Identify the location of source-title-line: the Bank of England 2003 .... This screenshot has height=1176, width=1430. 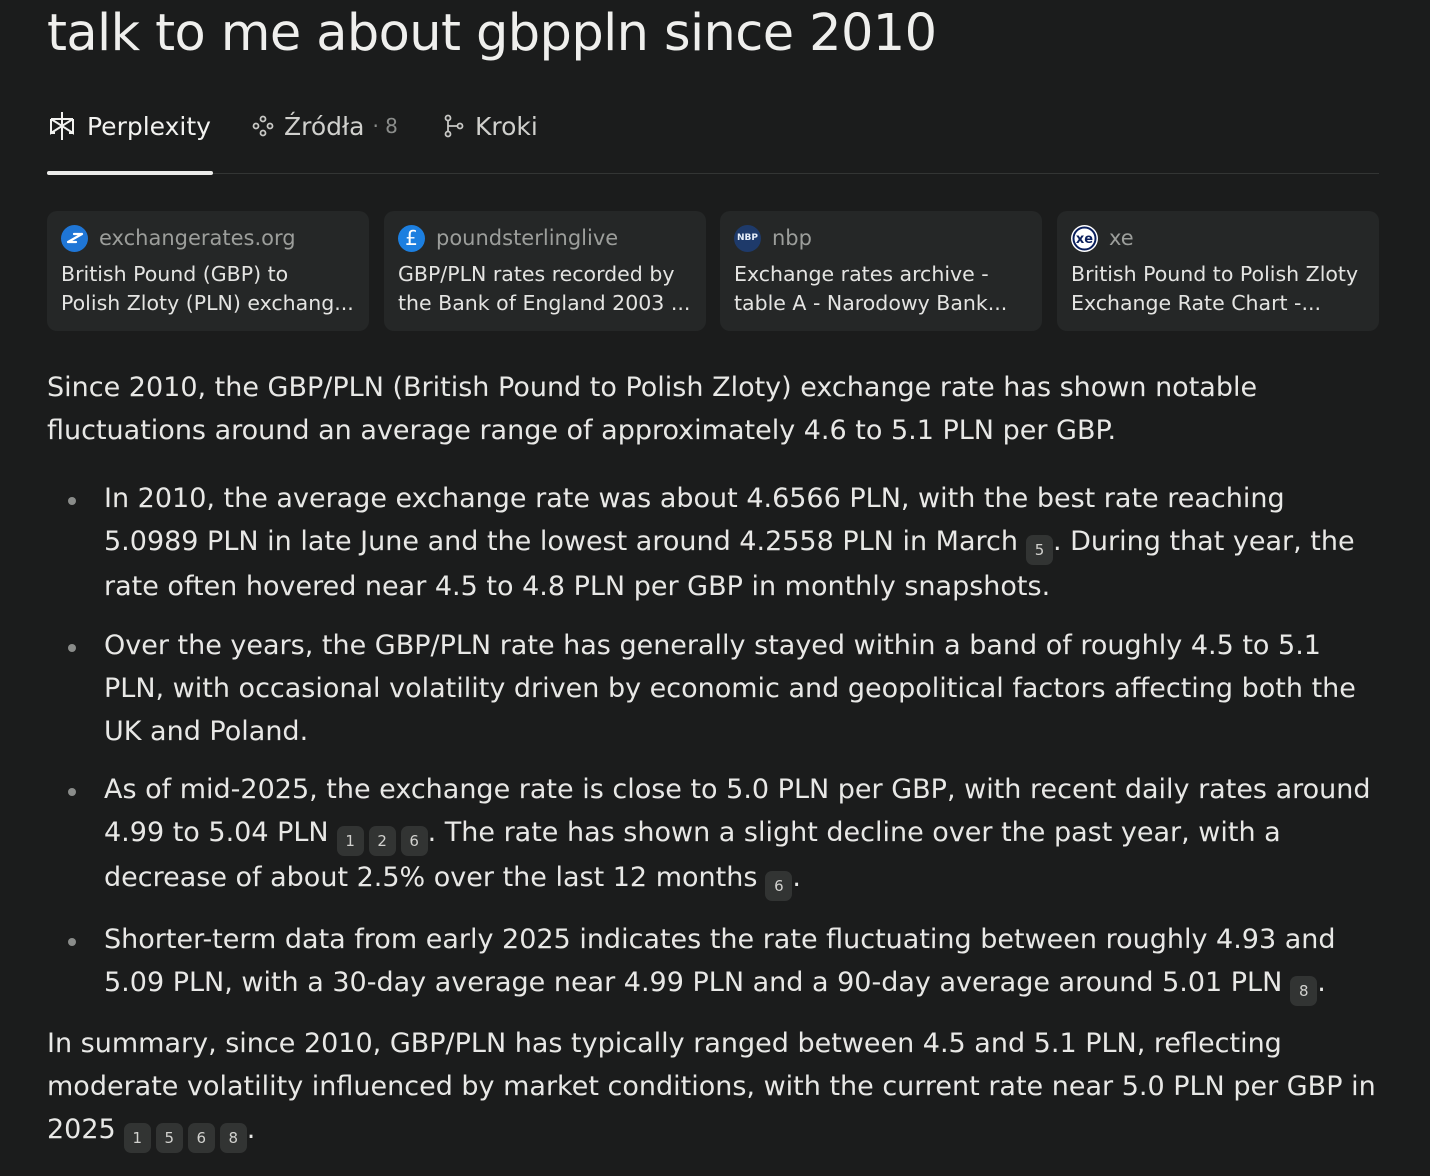
(544, 303).